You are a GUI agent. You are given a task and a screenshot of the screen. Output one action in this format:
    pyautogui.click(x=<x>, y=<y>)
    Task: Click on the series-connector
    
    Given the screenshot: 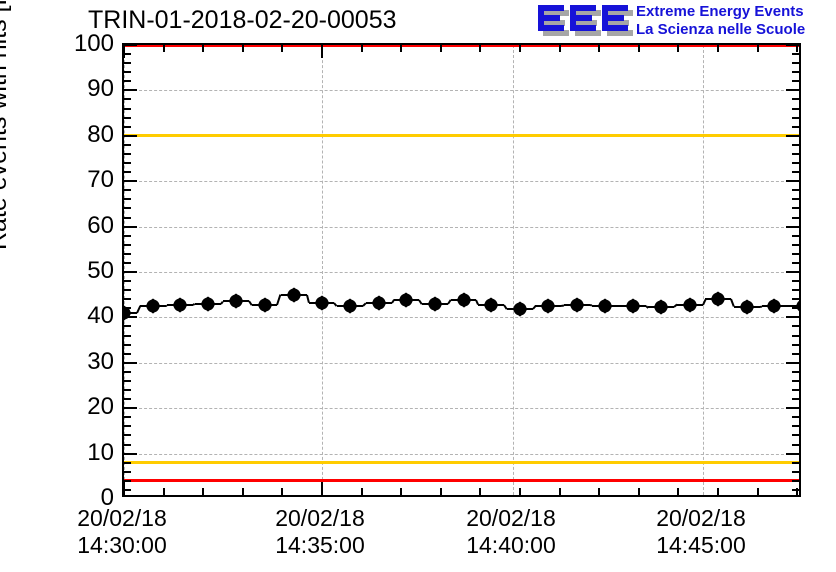 What is the action you would take?
    pyautogui.click(x=619, y=305)
    